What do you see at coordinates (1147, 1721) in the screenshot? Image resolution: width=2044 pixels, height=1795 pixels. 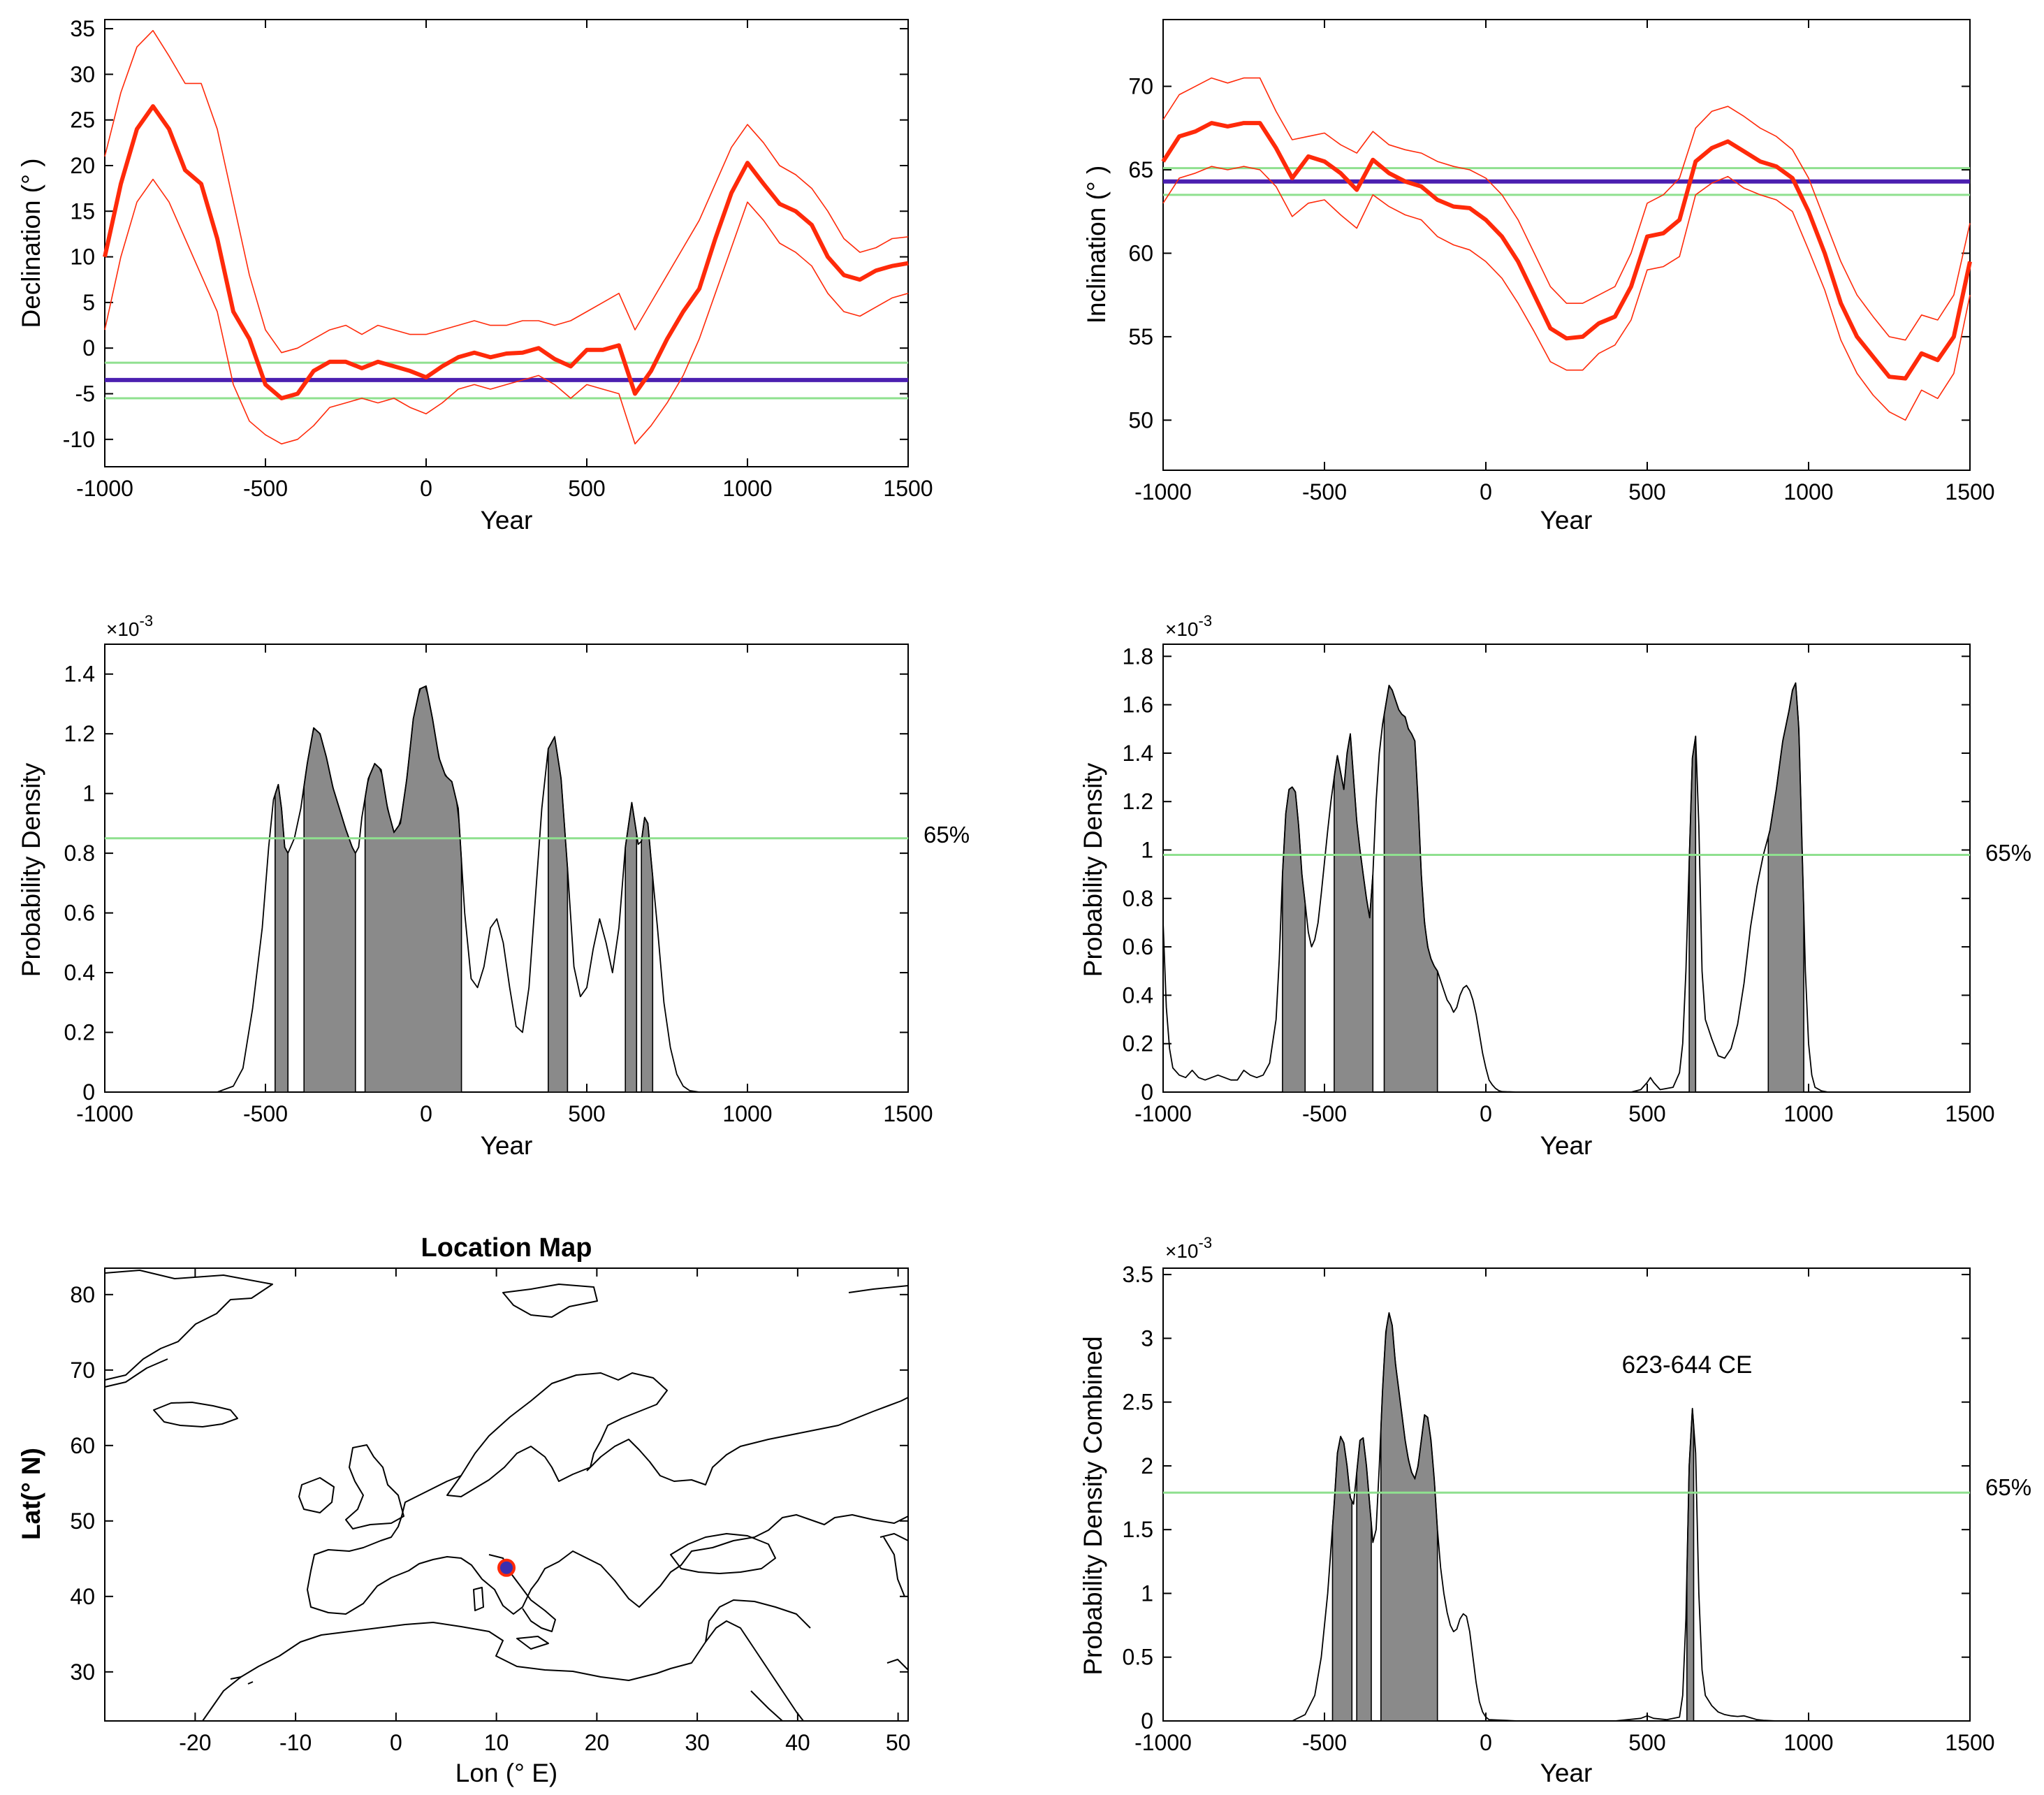 I see `combined-density-ytick-label: 0` at bounding box center [1147, 1721].